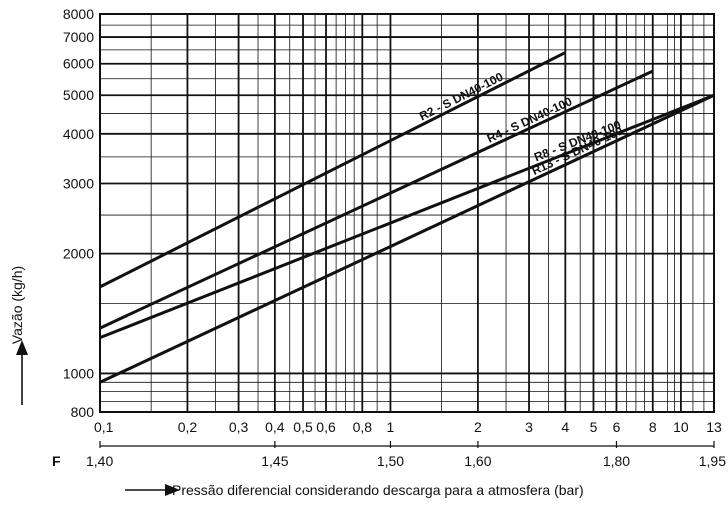  I want to click on y-tick-label: 2000, so click(78, 254).